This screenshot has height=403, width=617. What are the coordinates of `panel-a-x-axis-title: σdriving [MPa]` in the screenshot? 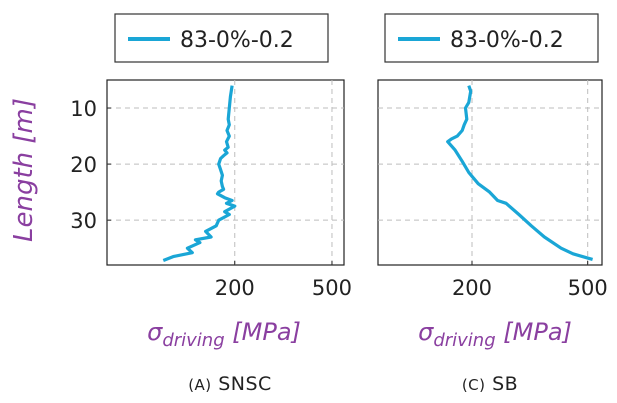 It's located at (224, 334).